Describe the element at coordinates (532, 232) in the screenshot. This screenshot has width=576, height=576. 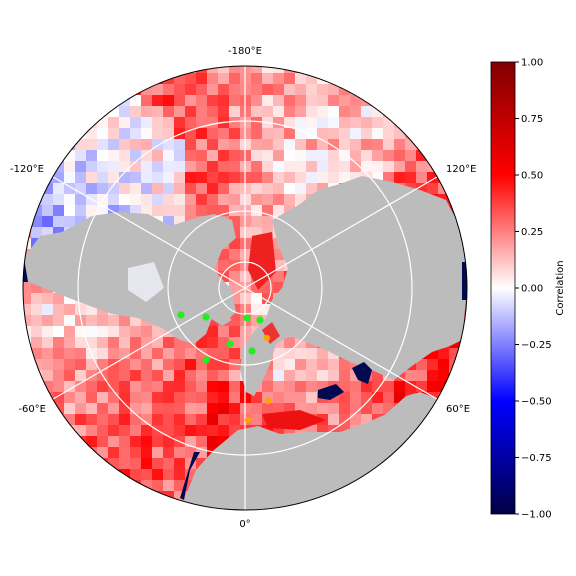
I see `colorbar-tick-label: 0.25` at that location.